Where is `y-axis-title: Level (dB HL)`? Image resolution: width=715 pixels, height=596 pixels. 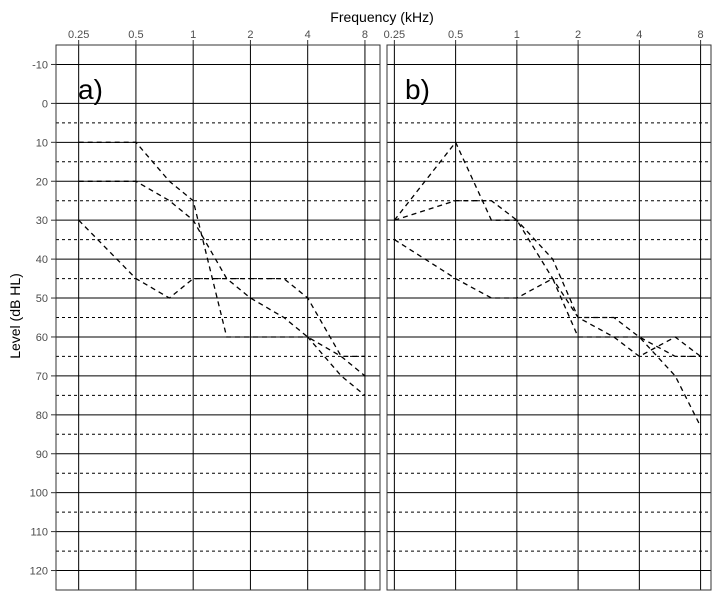
y-axis-title: Level (dB HL) is located at coordinates (15, 316).